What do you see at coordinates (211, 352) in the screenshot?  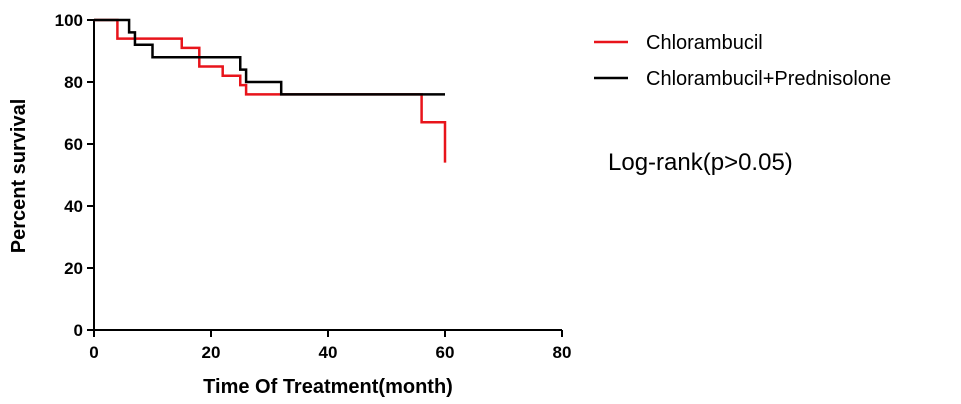 I see `x-tick-label-1: 20` at bounding box center [211, 352].